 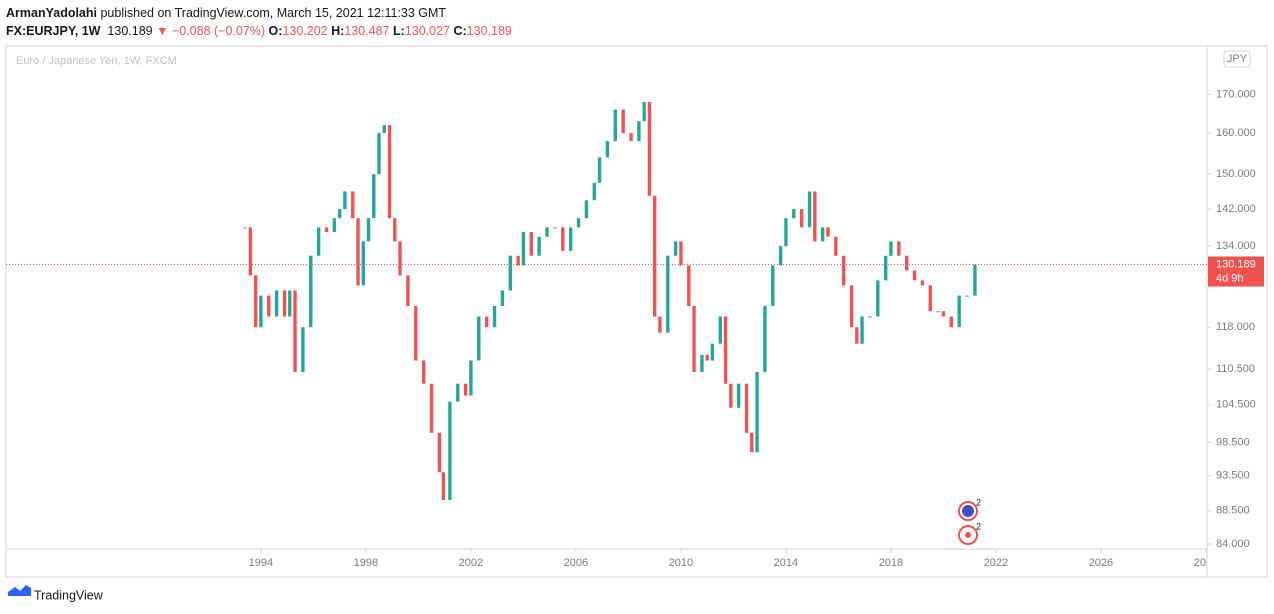 What do you see at coordinates (1236, 133) in the screenshot?
I see `y-tick-label: 160.000` at bounding box center [1236, 133].